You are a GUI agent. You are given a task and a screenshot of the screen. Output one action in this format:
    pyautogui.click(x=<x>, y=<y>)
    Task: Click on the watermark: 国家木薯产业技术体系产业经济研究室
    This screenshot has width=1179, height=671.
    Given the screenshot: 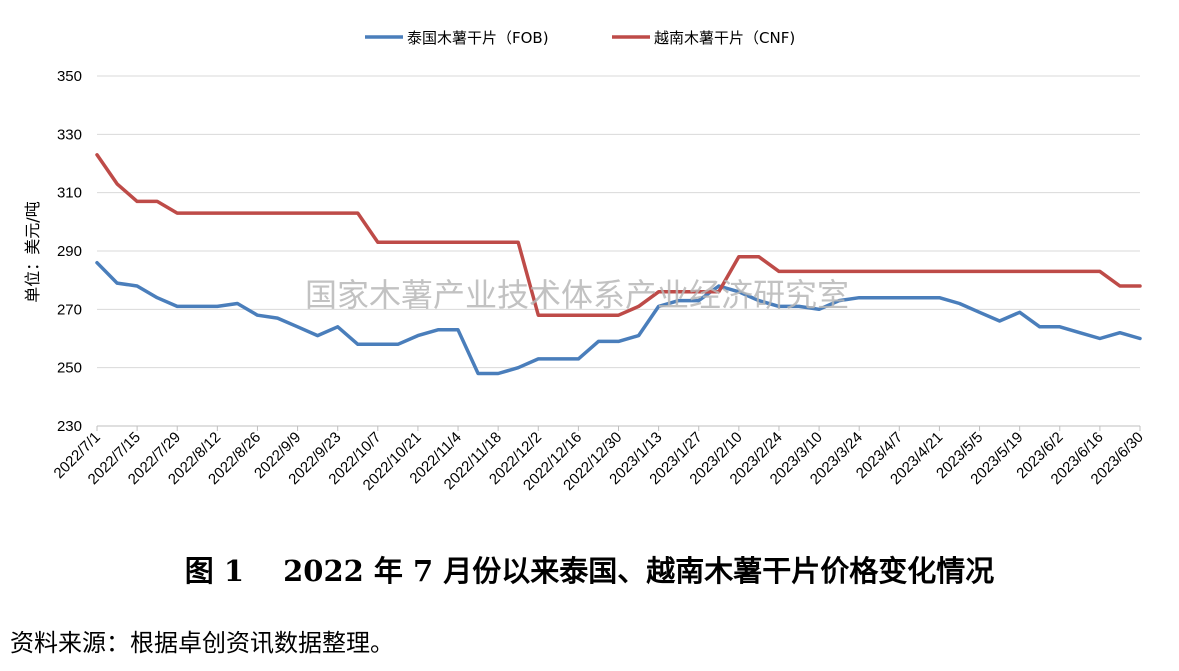 What is the action you would take?
    pyautogui.click(x=577, y=295)
    